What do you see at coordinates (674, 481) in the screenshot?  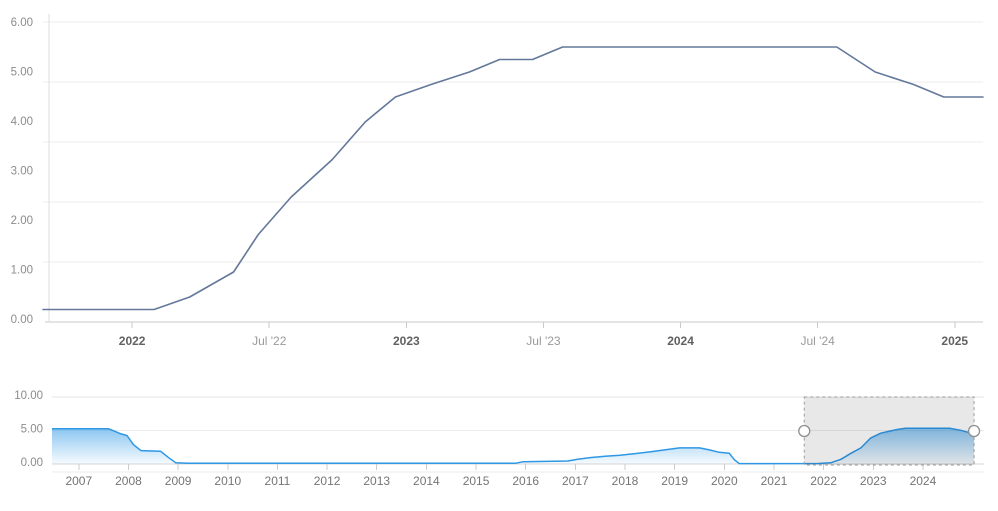 I see `nav-x-tick-label: 2019` at bounding box center [674, 481].